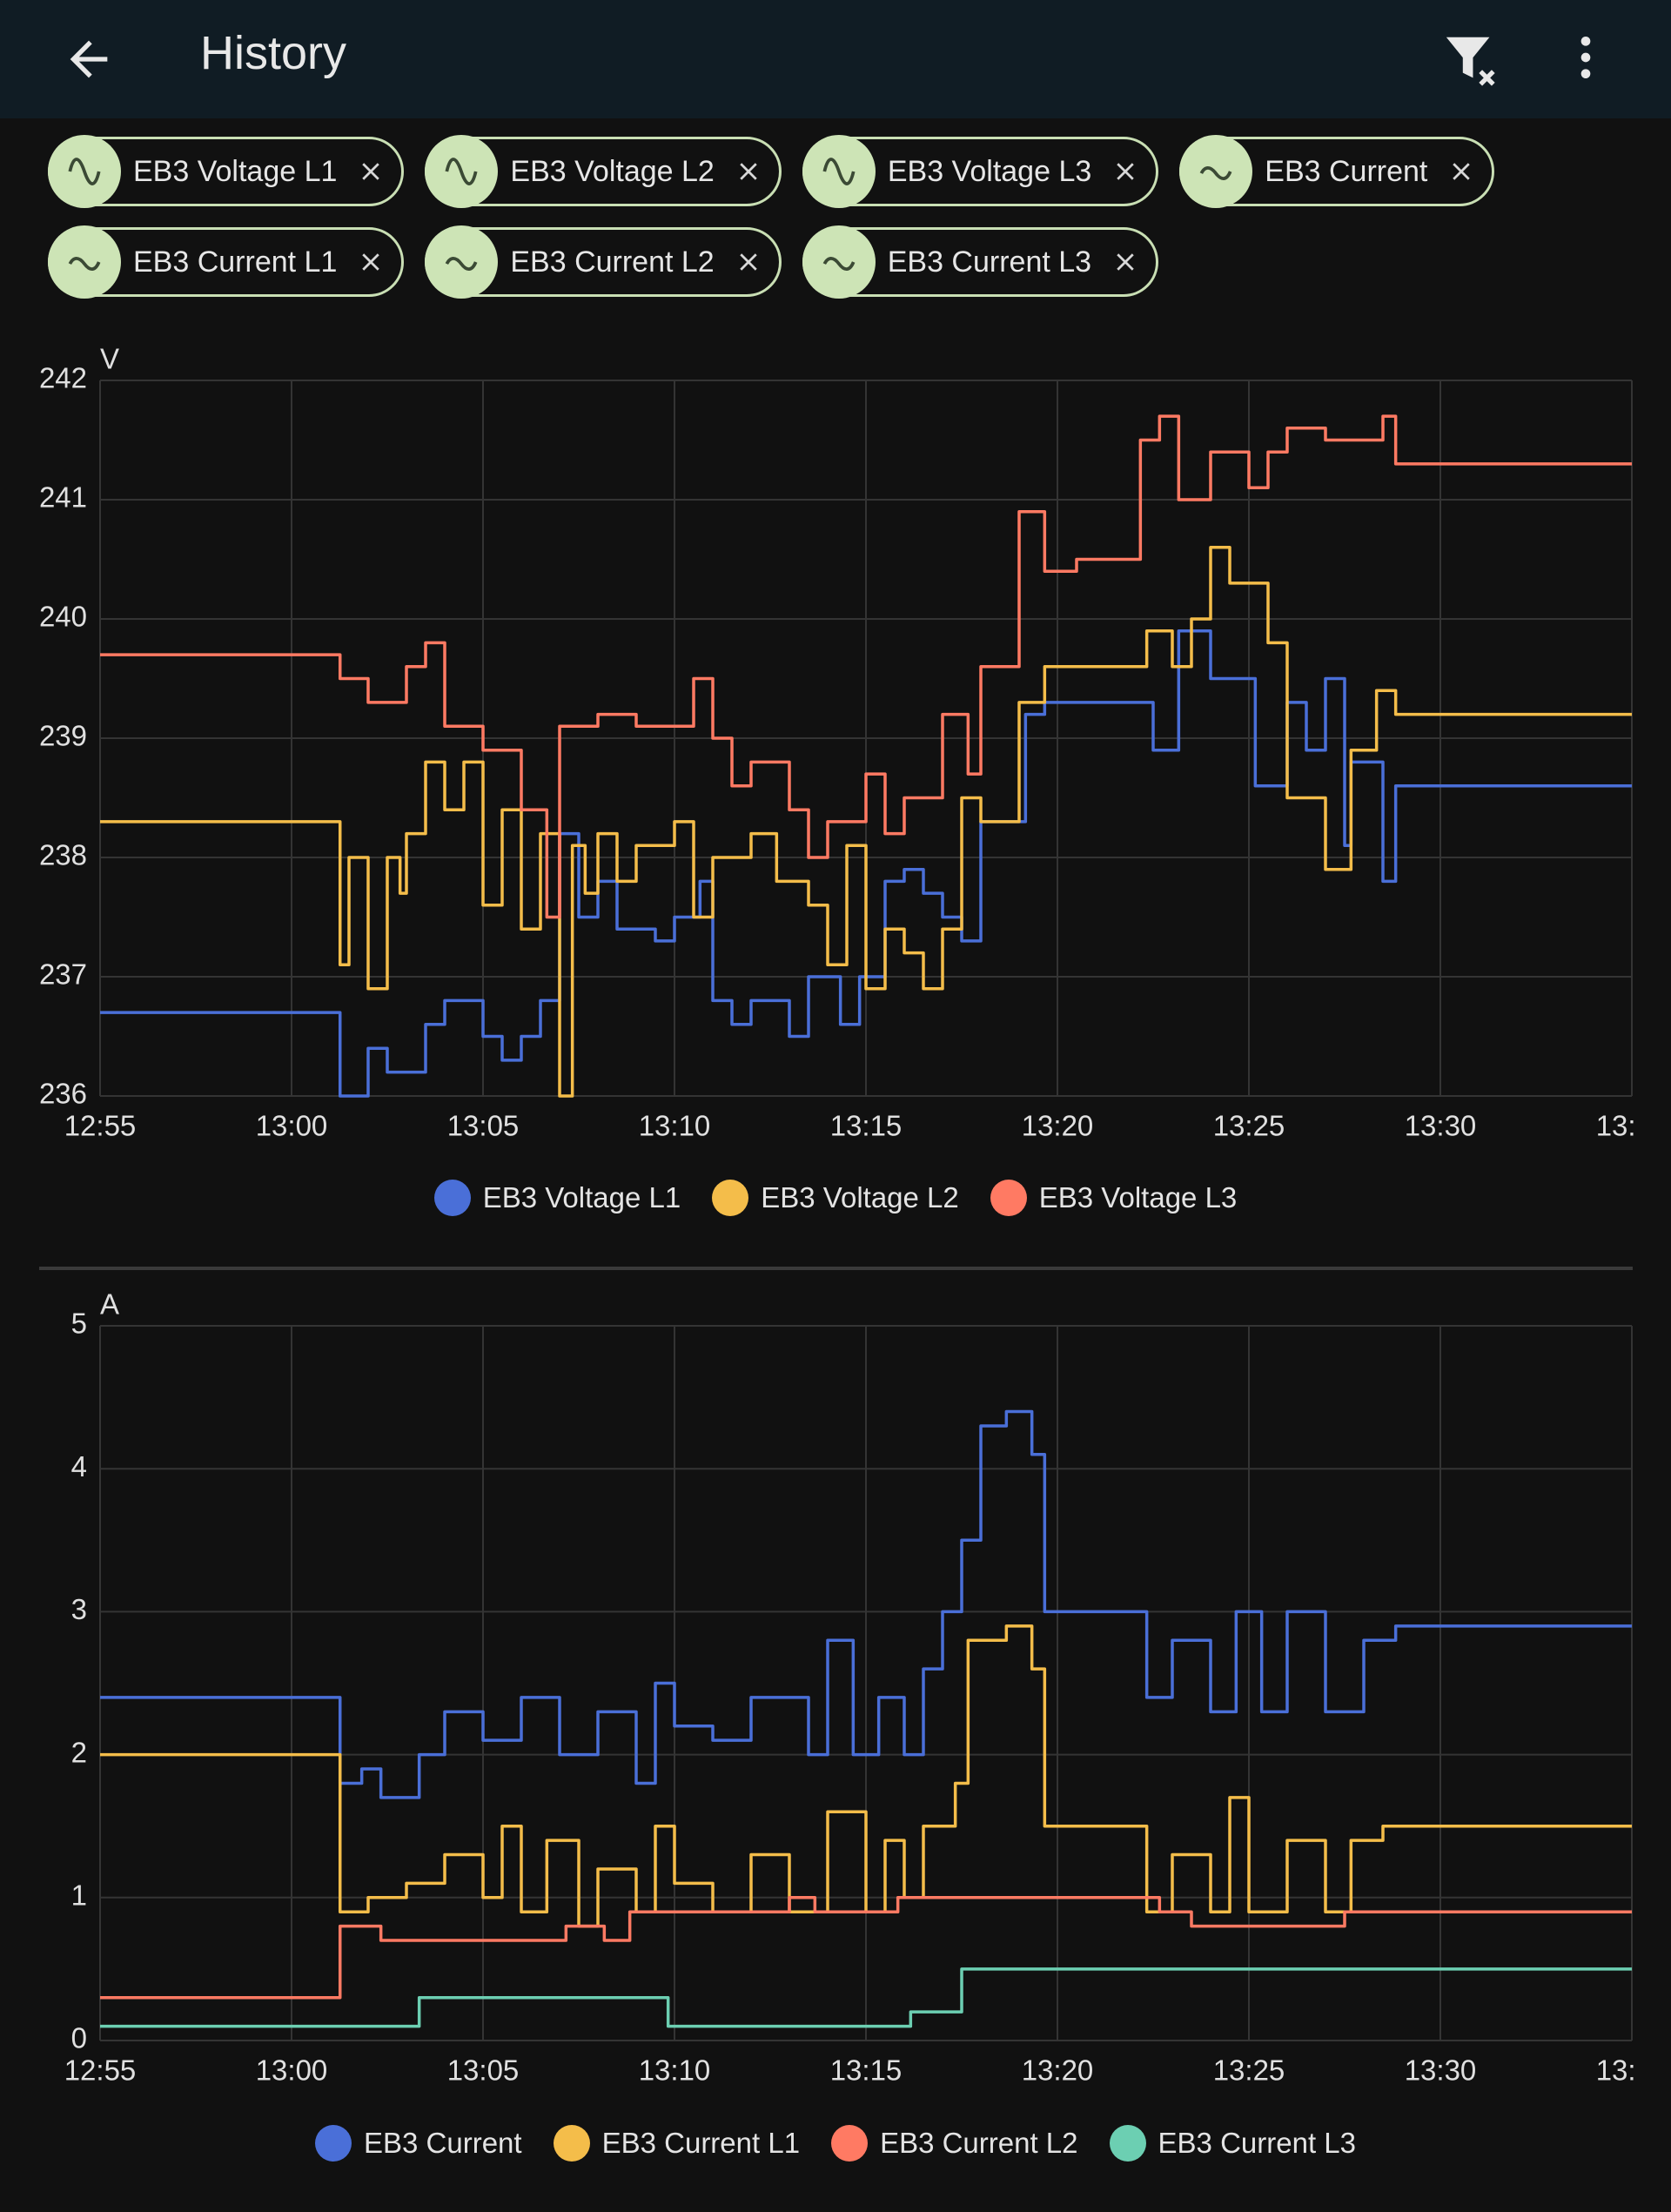  What do you see at coordinates (89, 59) in the screenshot?
I see `back-button` at bounding box center [89, 59].